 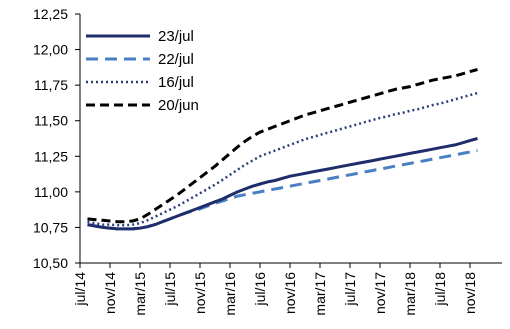 What do you see at coordinates (470, 293) in the screenshot?
I see `x-tick-label: nov/18` at bounding box center [470, 293].